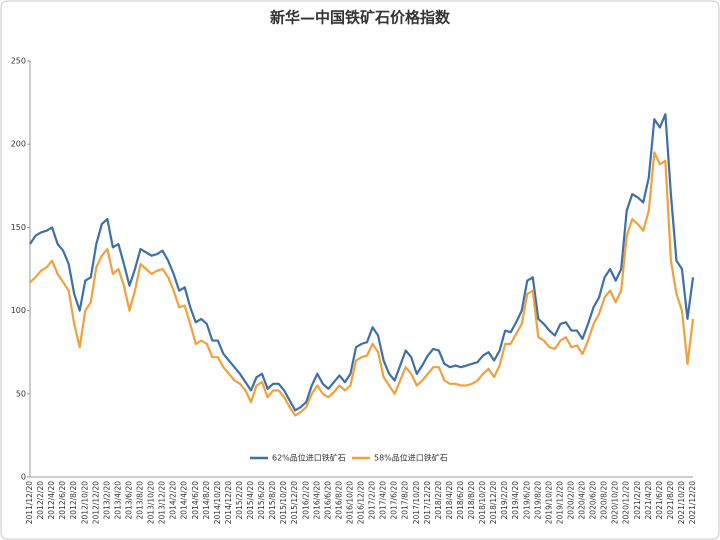  Describe the element at coordinates (140, 500) in the screenshot. I see `x-tick-label: 2013/8/20` at that location.